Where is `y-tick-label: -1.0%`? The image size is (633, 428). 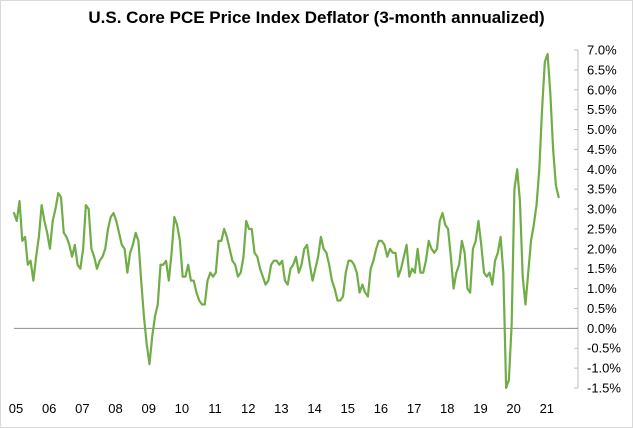
y-tick-label: -1.0% is located at coordinates (604, 368).